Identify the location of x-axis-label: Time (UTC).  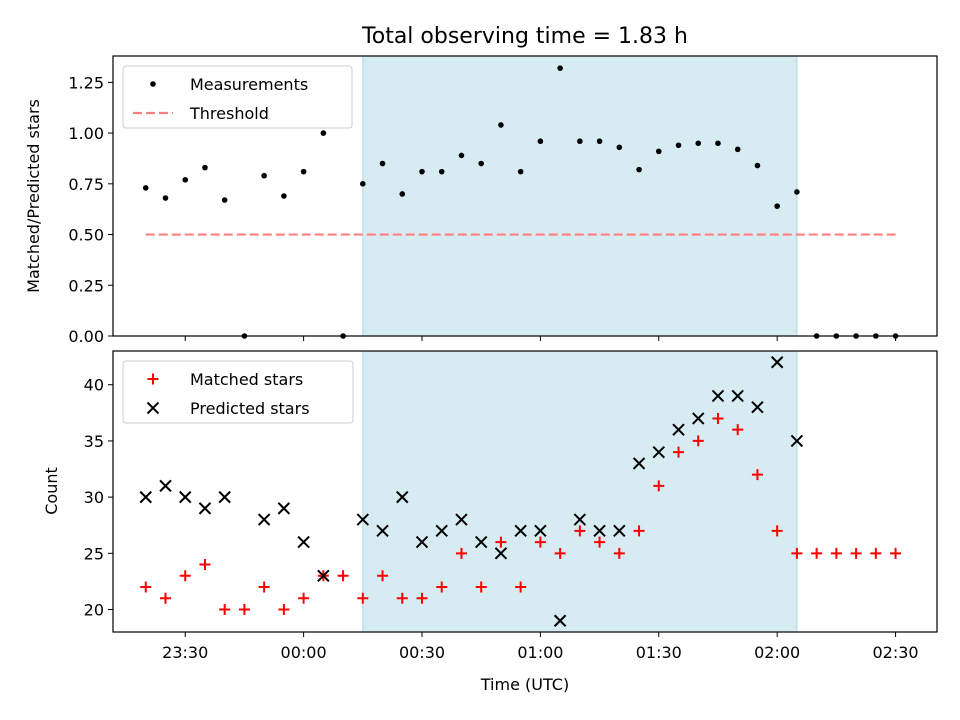
(524, 684).